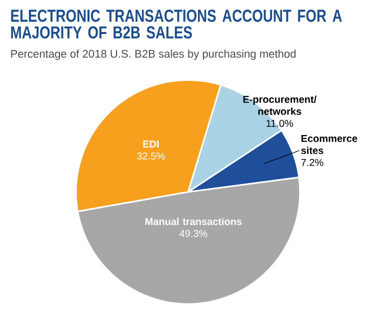 The height and width of the screenshot is (330, 376). Describe the element at coordinates (280, 123) in the screenshot. I see `data-label: 11.0%` at that location.